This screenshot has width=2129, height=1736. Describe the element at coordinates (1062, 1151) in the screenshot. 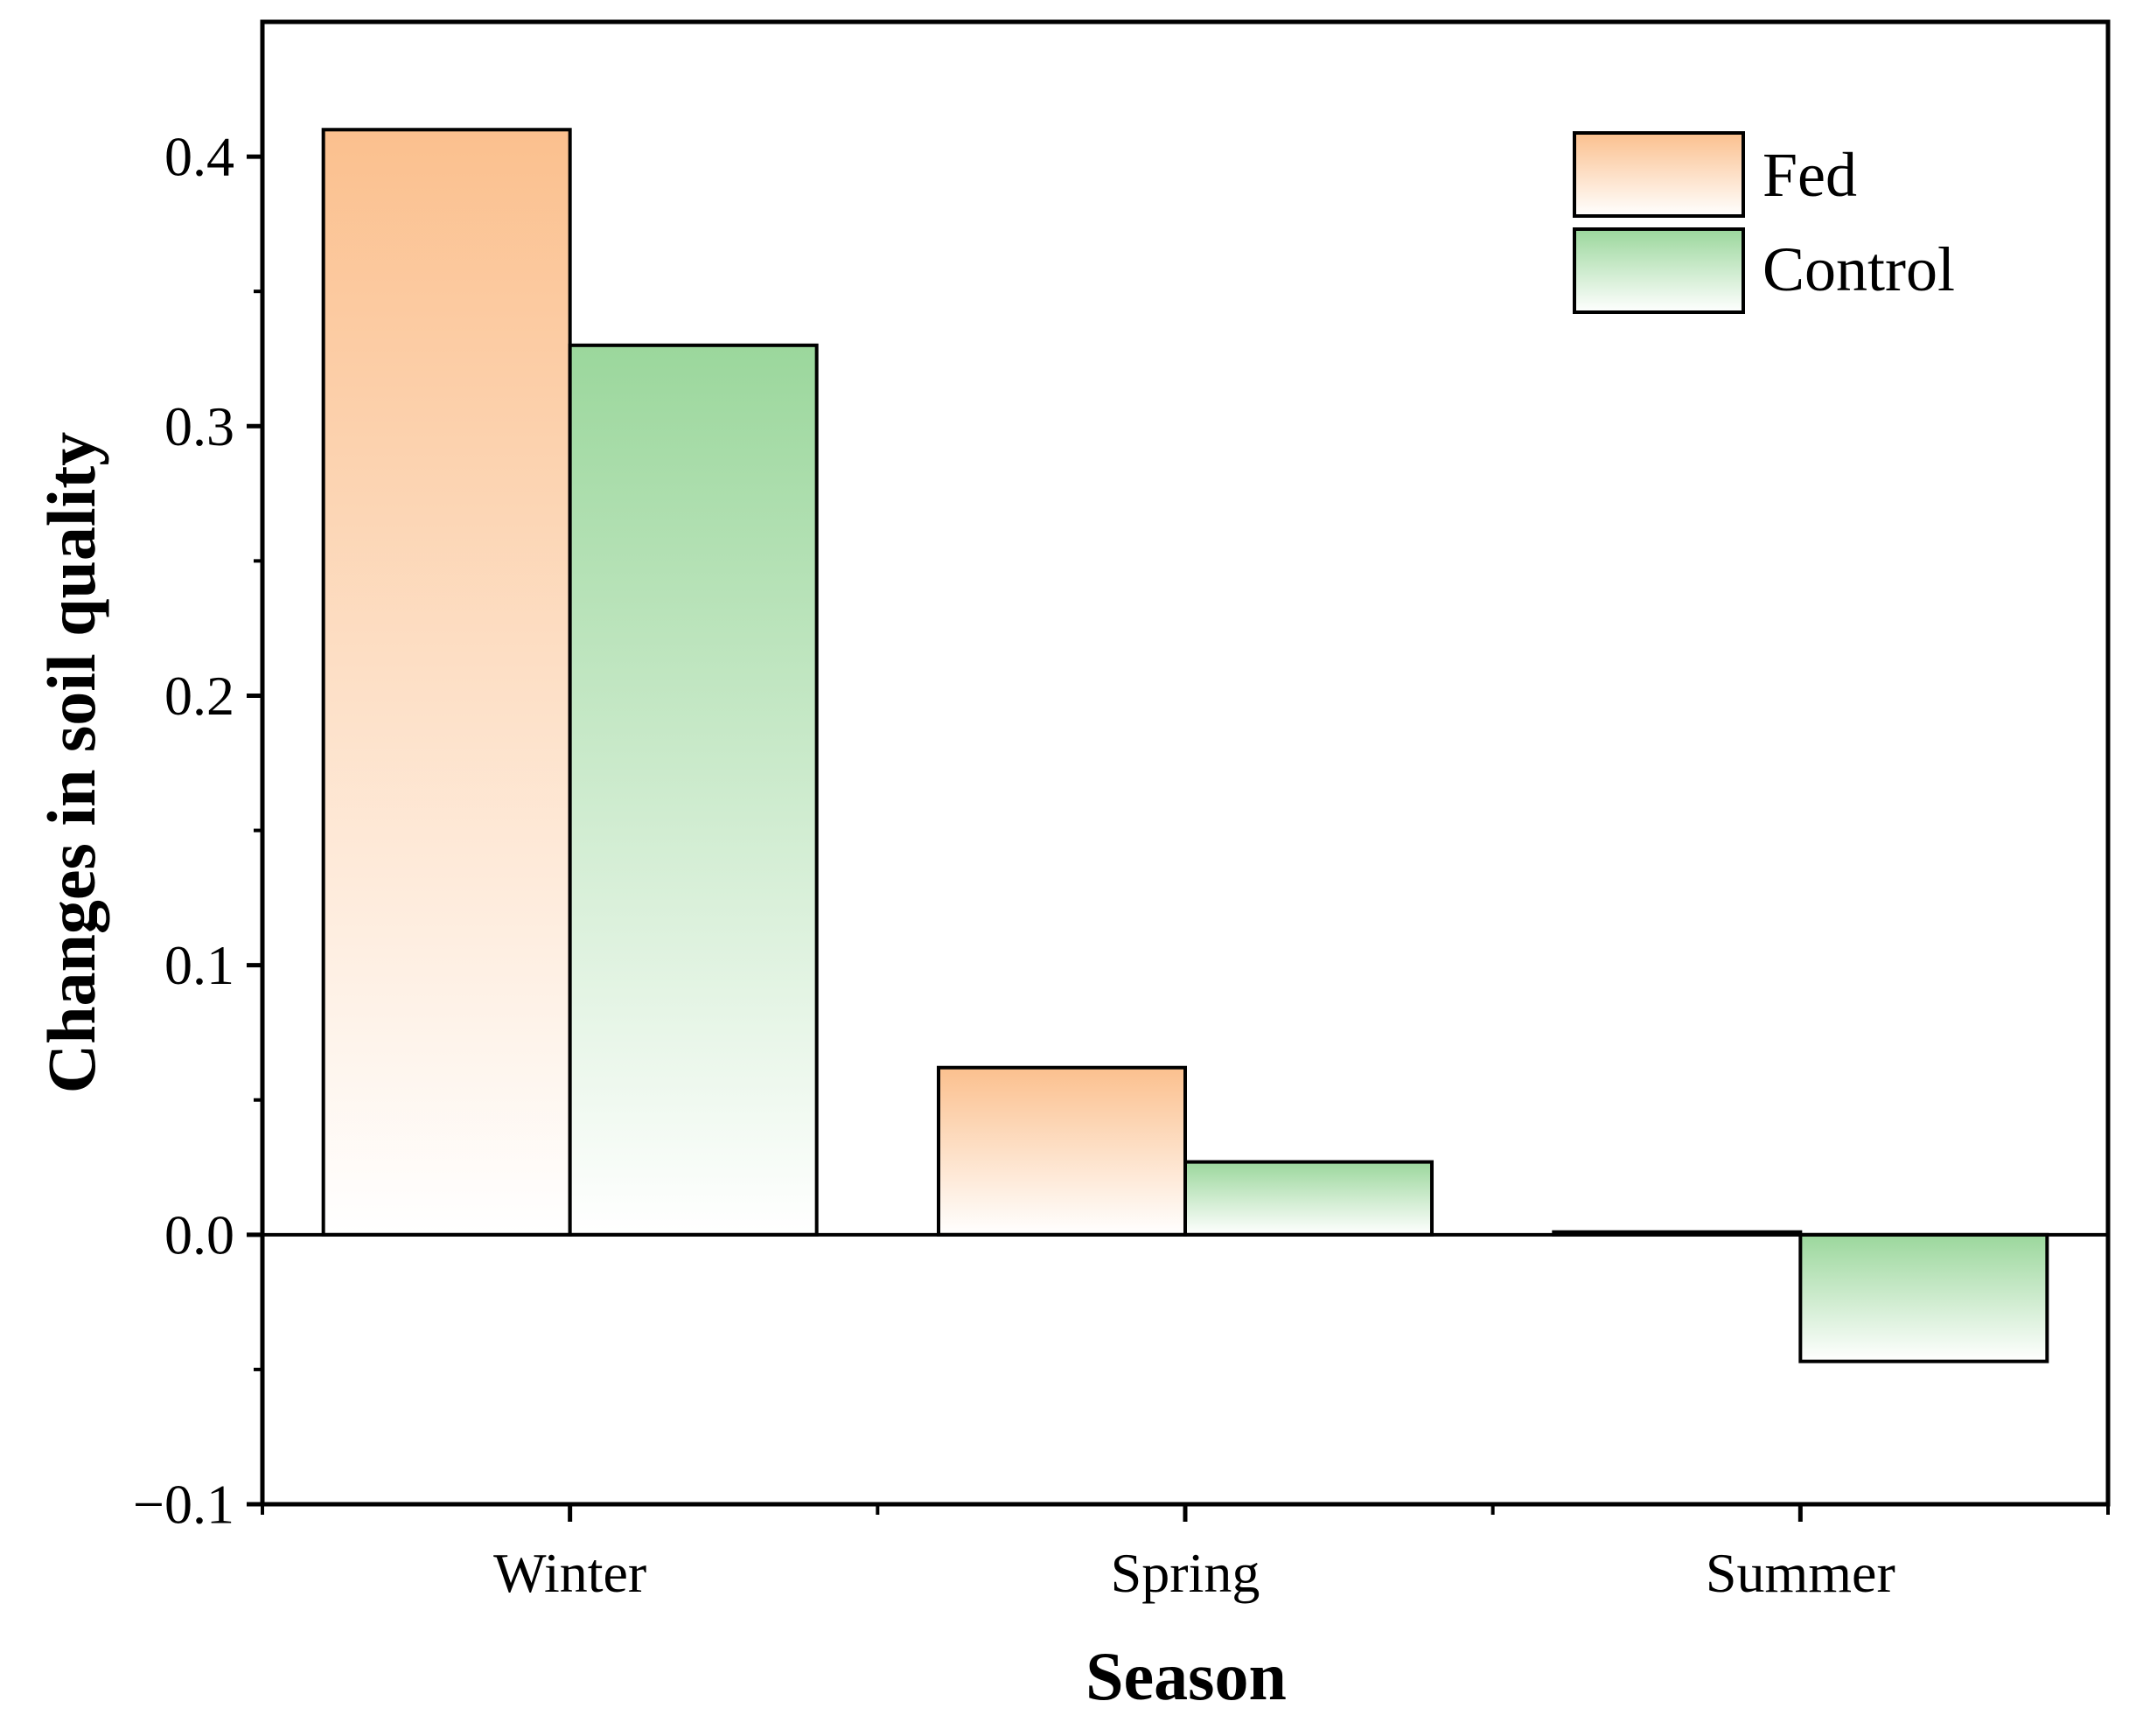

I see `bar-fed-spring` at that location.